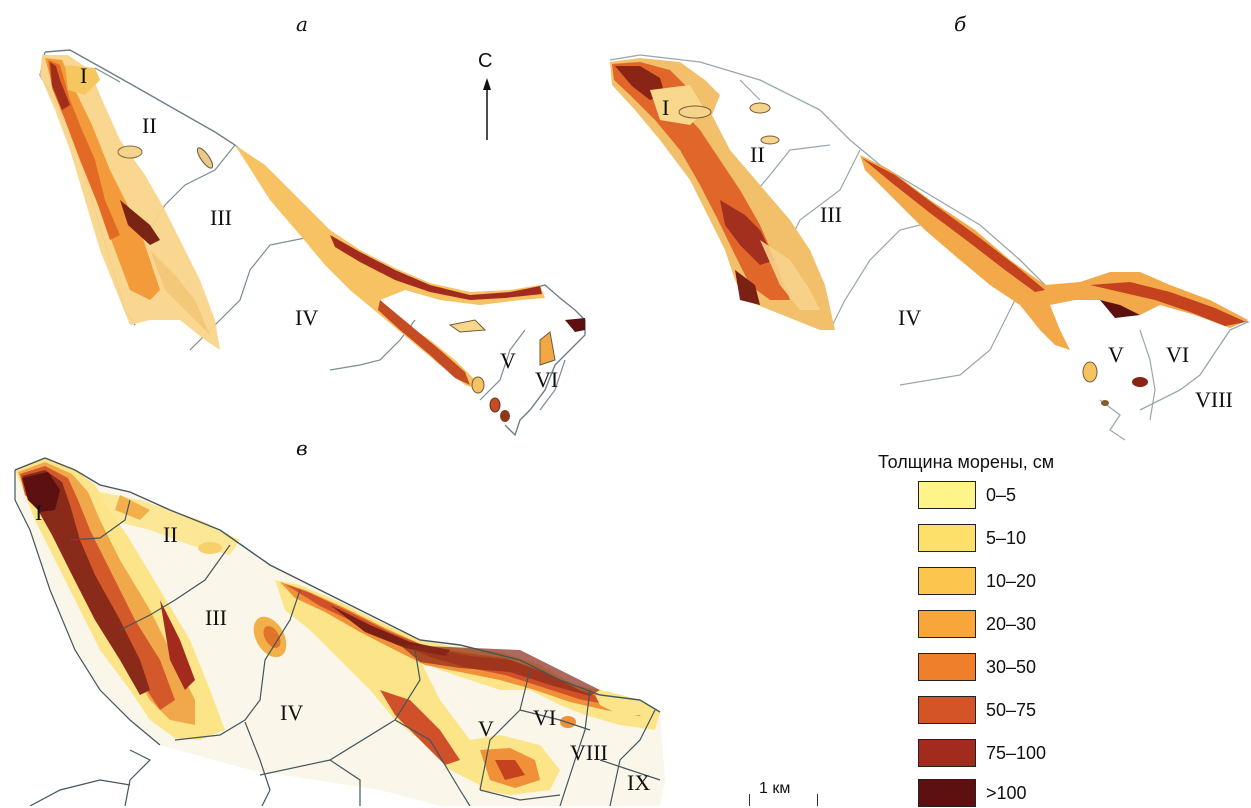 The image size is (1251, 808). What do you see at coordinates (638, 782) in the screenshot?
I see `zone-label: IX` at bounding box center [638, 782].